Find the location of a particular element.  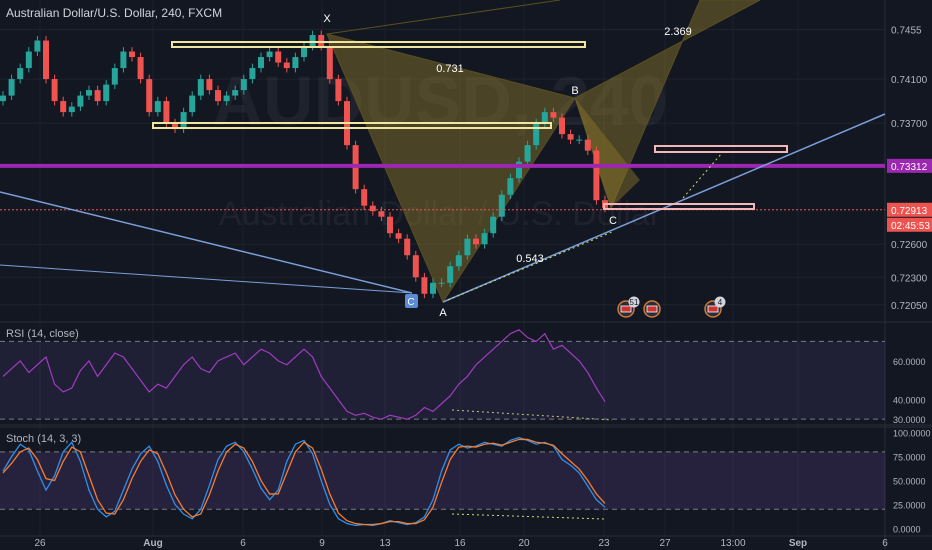

price-badge-text: 0.72913 is located at coordinates (909, 211).